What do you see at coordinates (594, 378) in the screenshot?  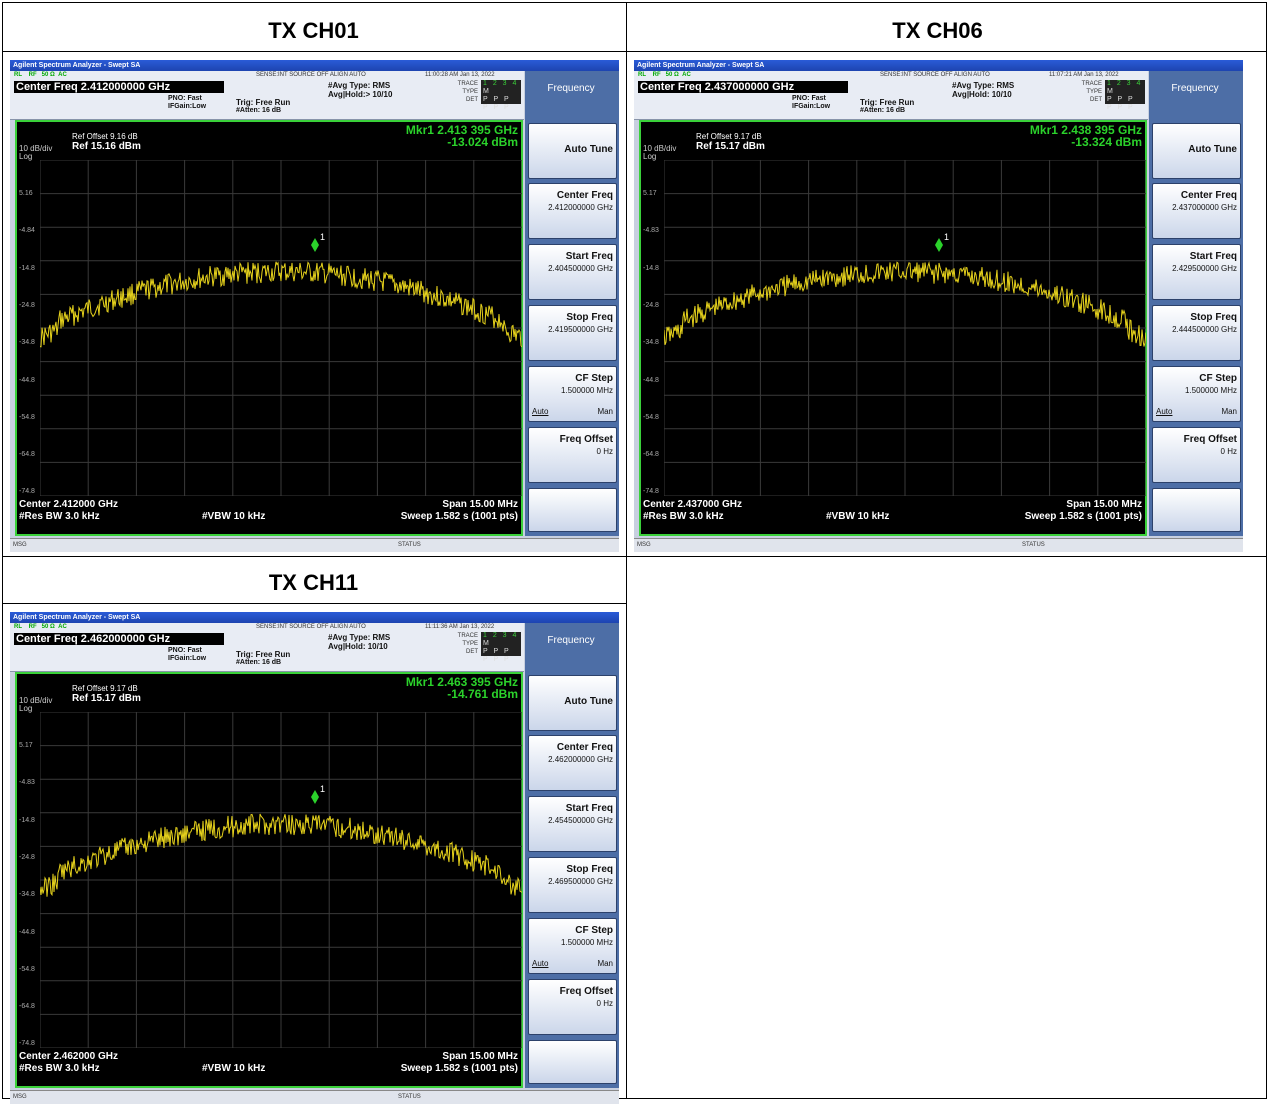 I see `cf-step-label: CF Step` at bounding box center [594, 378].